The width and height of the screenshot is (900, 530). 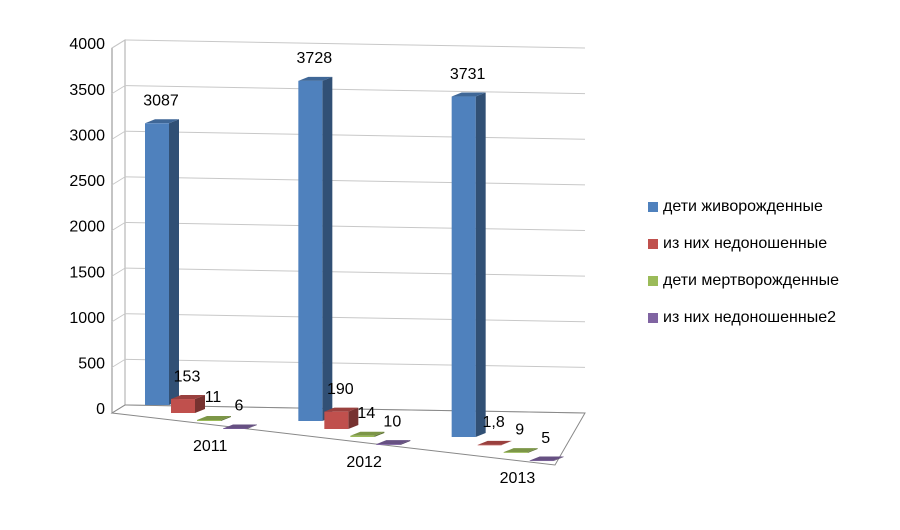 What do you see at coordinates (364, 462) in the screenshot?
I see `x-tick-label: 2012` at bounding box center [364, 462].